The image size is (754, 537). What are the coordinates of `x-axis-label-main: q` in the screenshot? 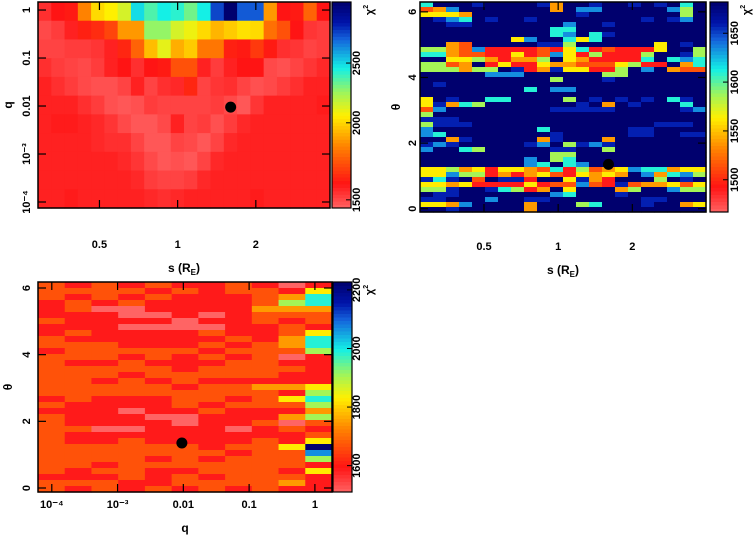 It's located at (184, 528).